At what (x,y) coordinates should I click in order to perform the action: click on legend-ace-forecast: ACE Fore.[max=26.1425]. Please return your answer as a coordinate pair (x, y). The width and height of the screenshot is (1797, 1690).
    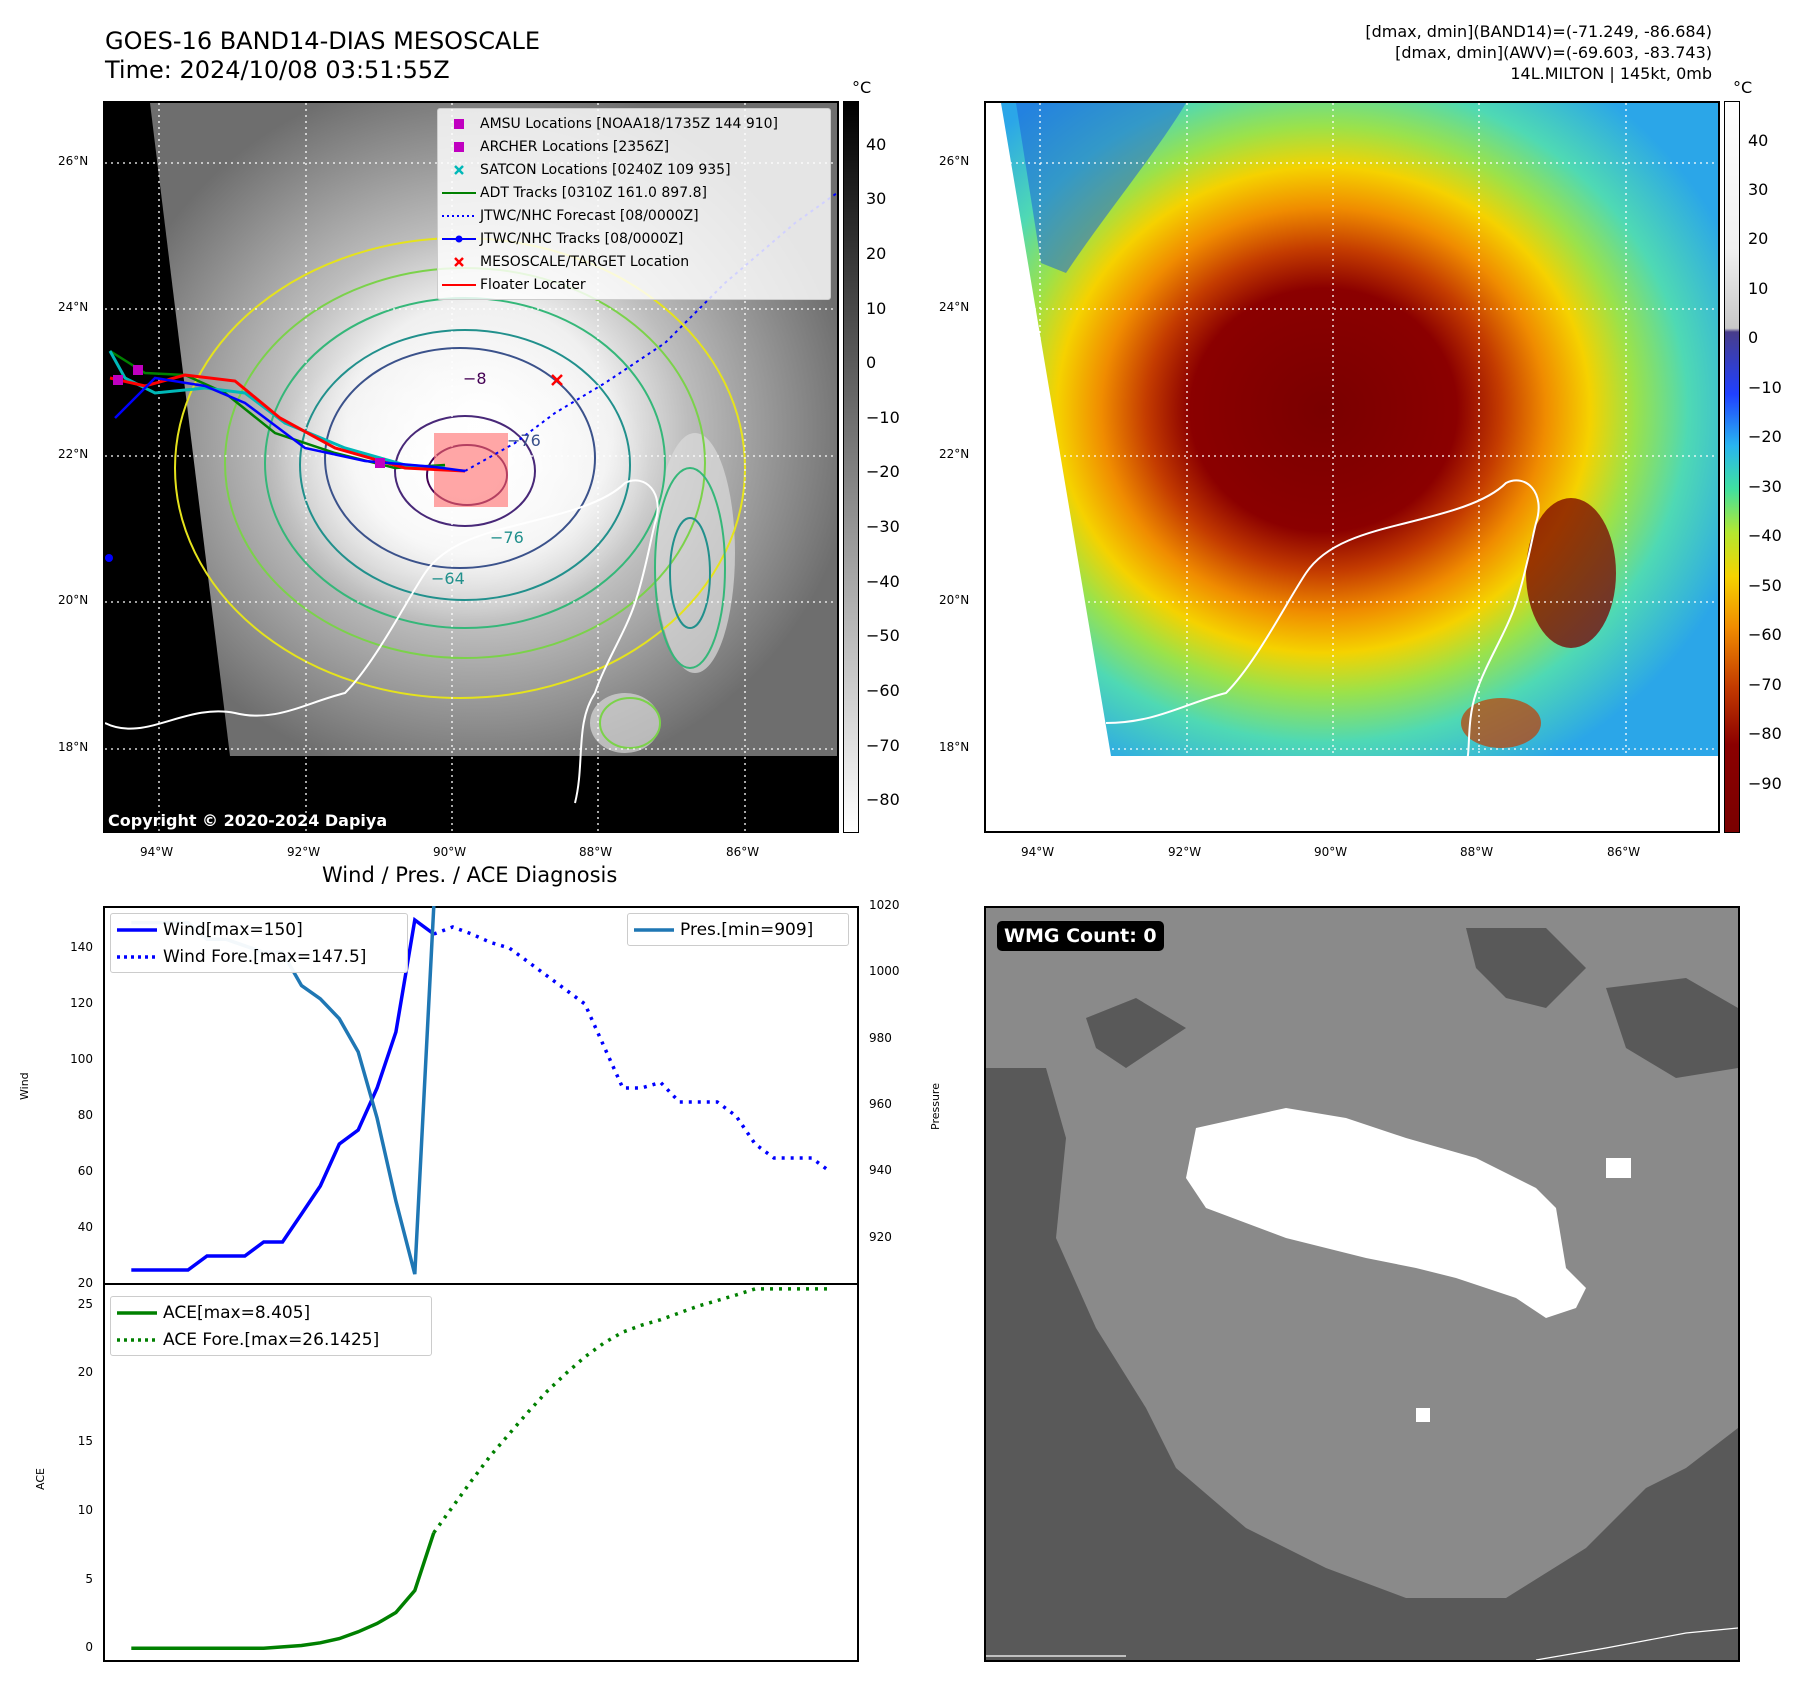
    Looking at the image, I should click on (271, 1339).